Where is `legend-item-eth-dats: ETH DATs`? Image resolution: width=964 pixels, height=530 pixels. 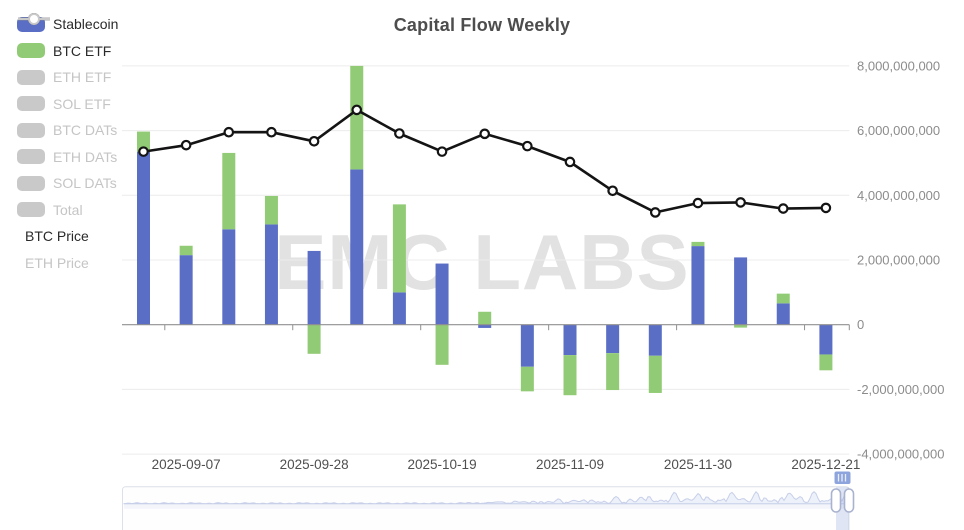
legend-item-eth-dats: ETH DATs is located at coordinates (67, 157).